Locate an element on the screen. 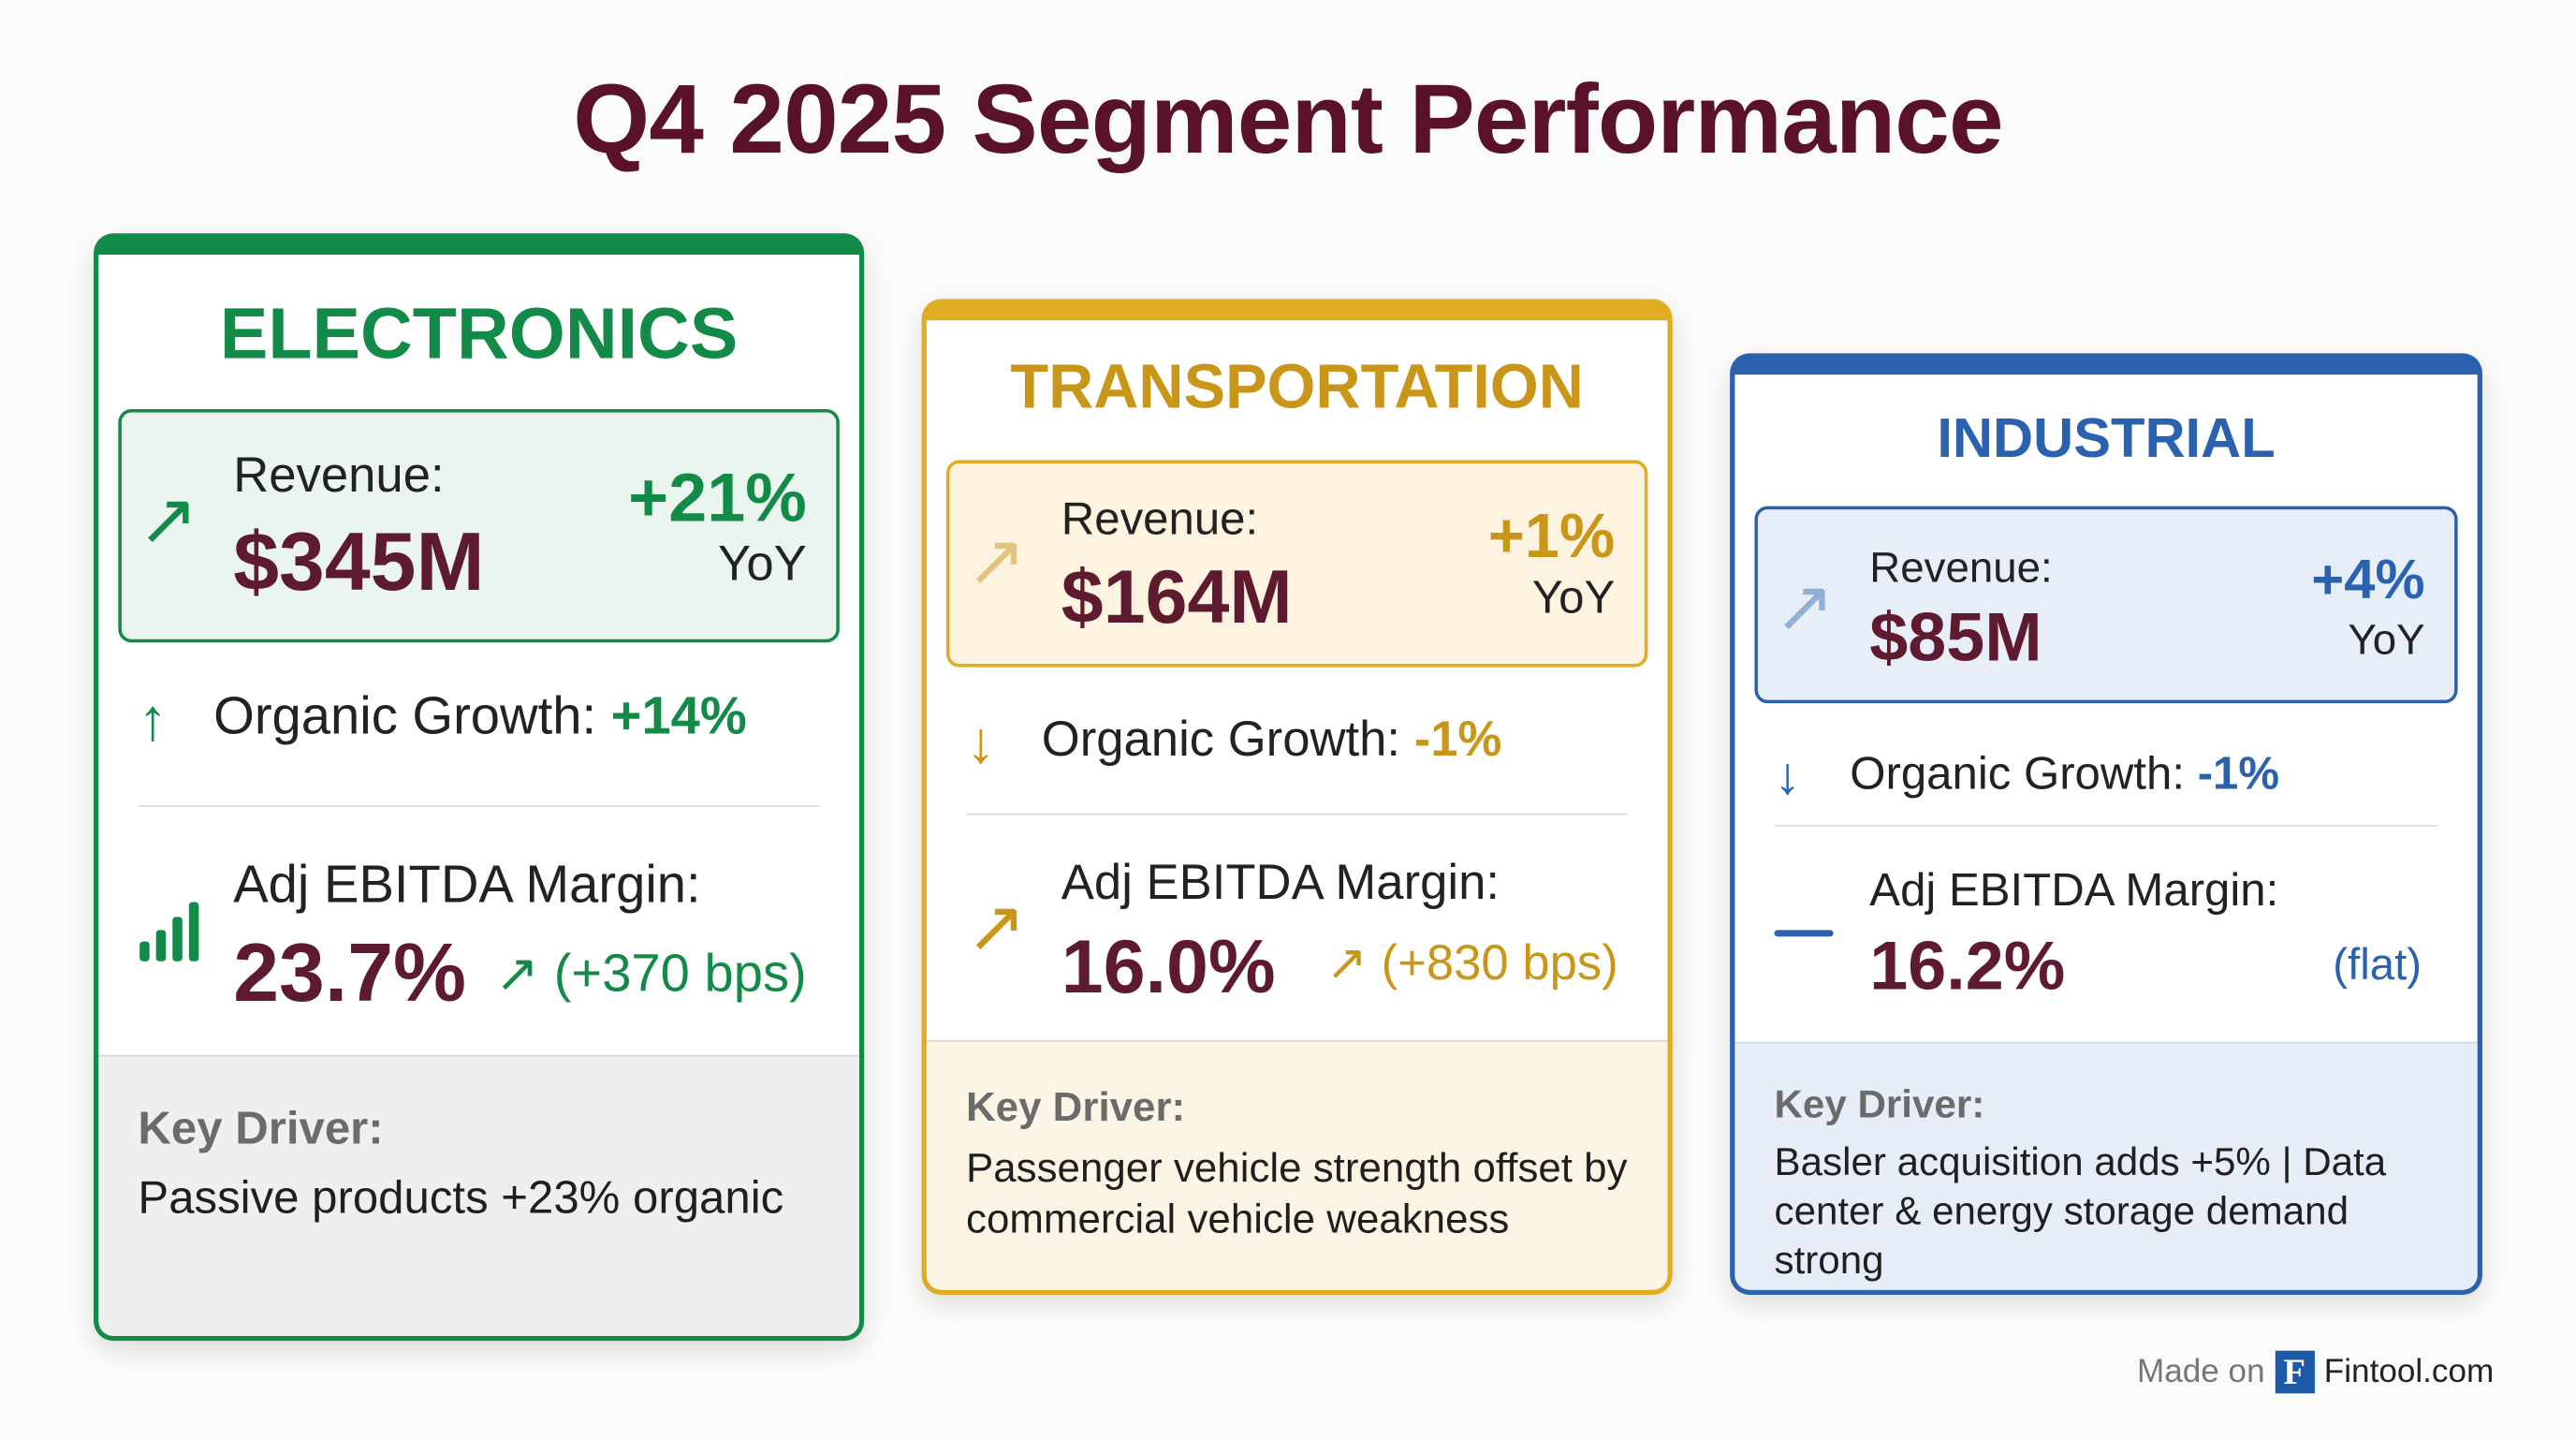 Image resolution: width=2576 pixels, height=1439 pixels. revenue-value: $345M is located at coordinates (359, 562).